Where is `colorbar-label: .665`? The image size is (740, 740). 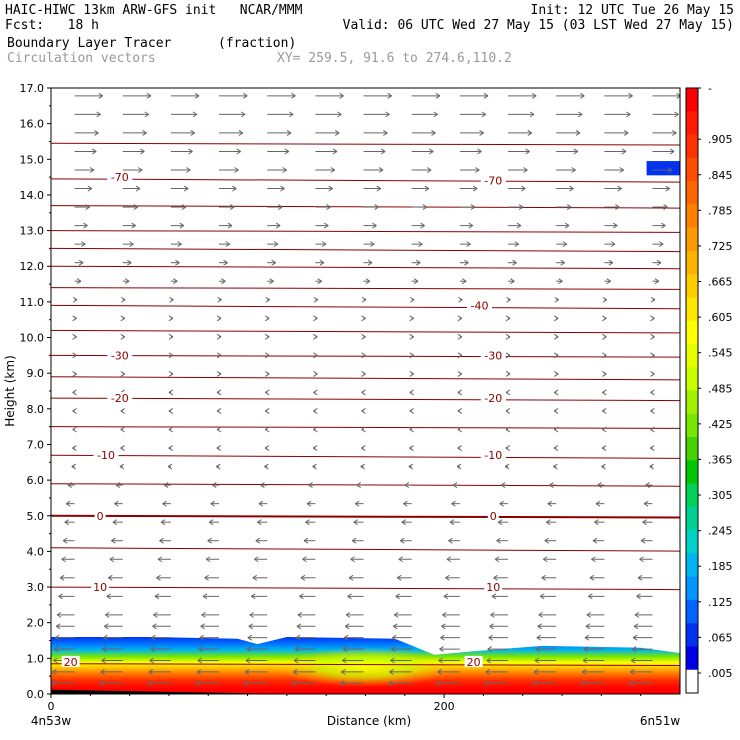
colorbar-label: .665 is located at coordinates (720, 282).